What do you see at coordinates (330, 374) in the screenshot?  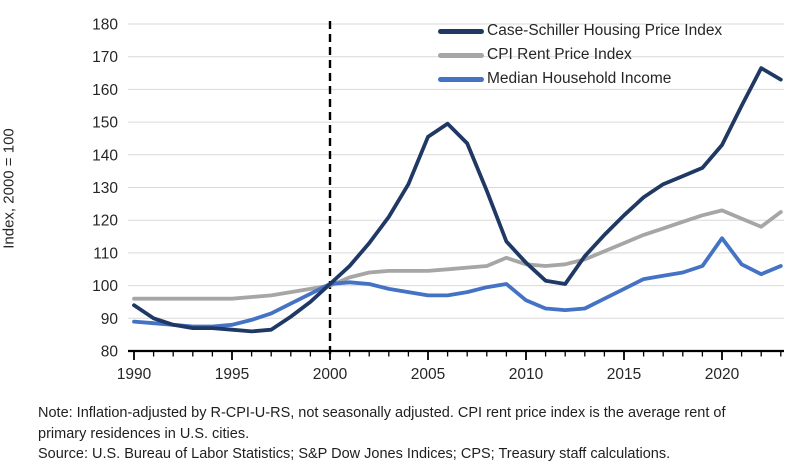 I see `x-tick-label: 2000` at bounding box center [330, 374].